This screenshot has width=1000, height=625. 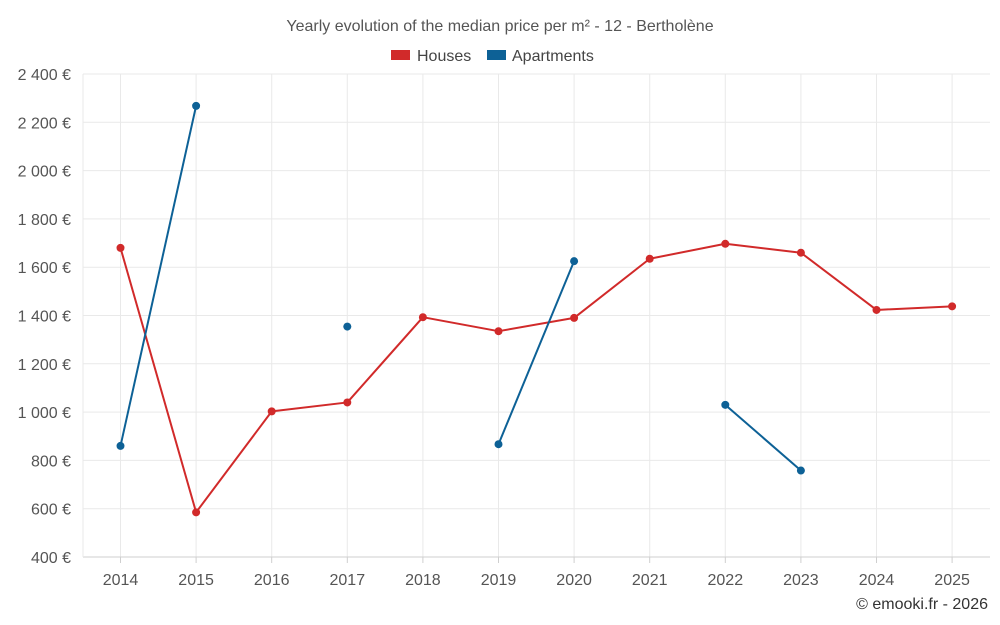 I want to click on y-tick-label: 1 000 €, so click(x=44, y=413).